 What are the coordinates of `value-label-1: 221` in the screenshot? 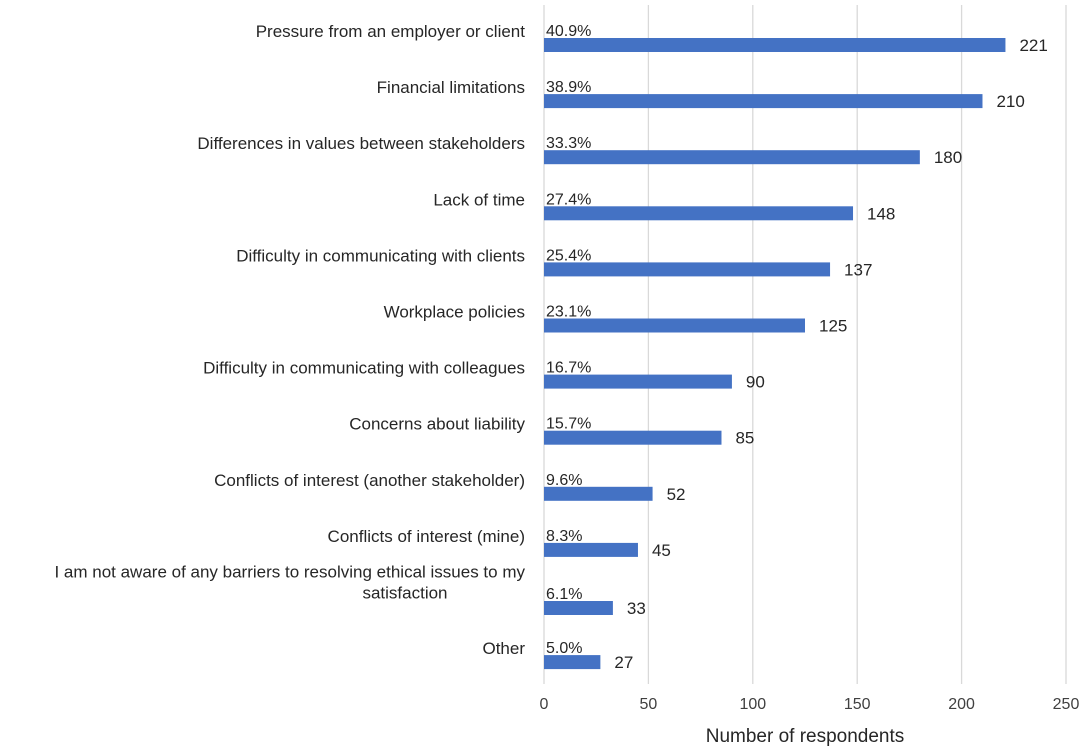 It's located at (1033, 45).